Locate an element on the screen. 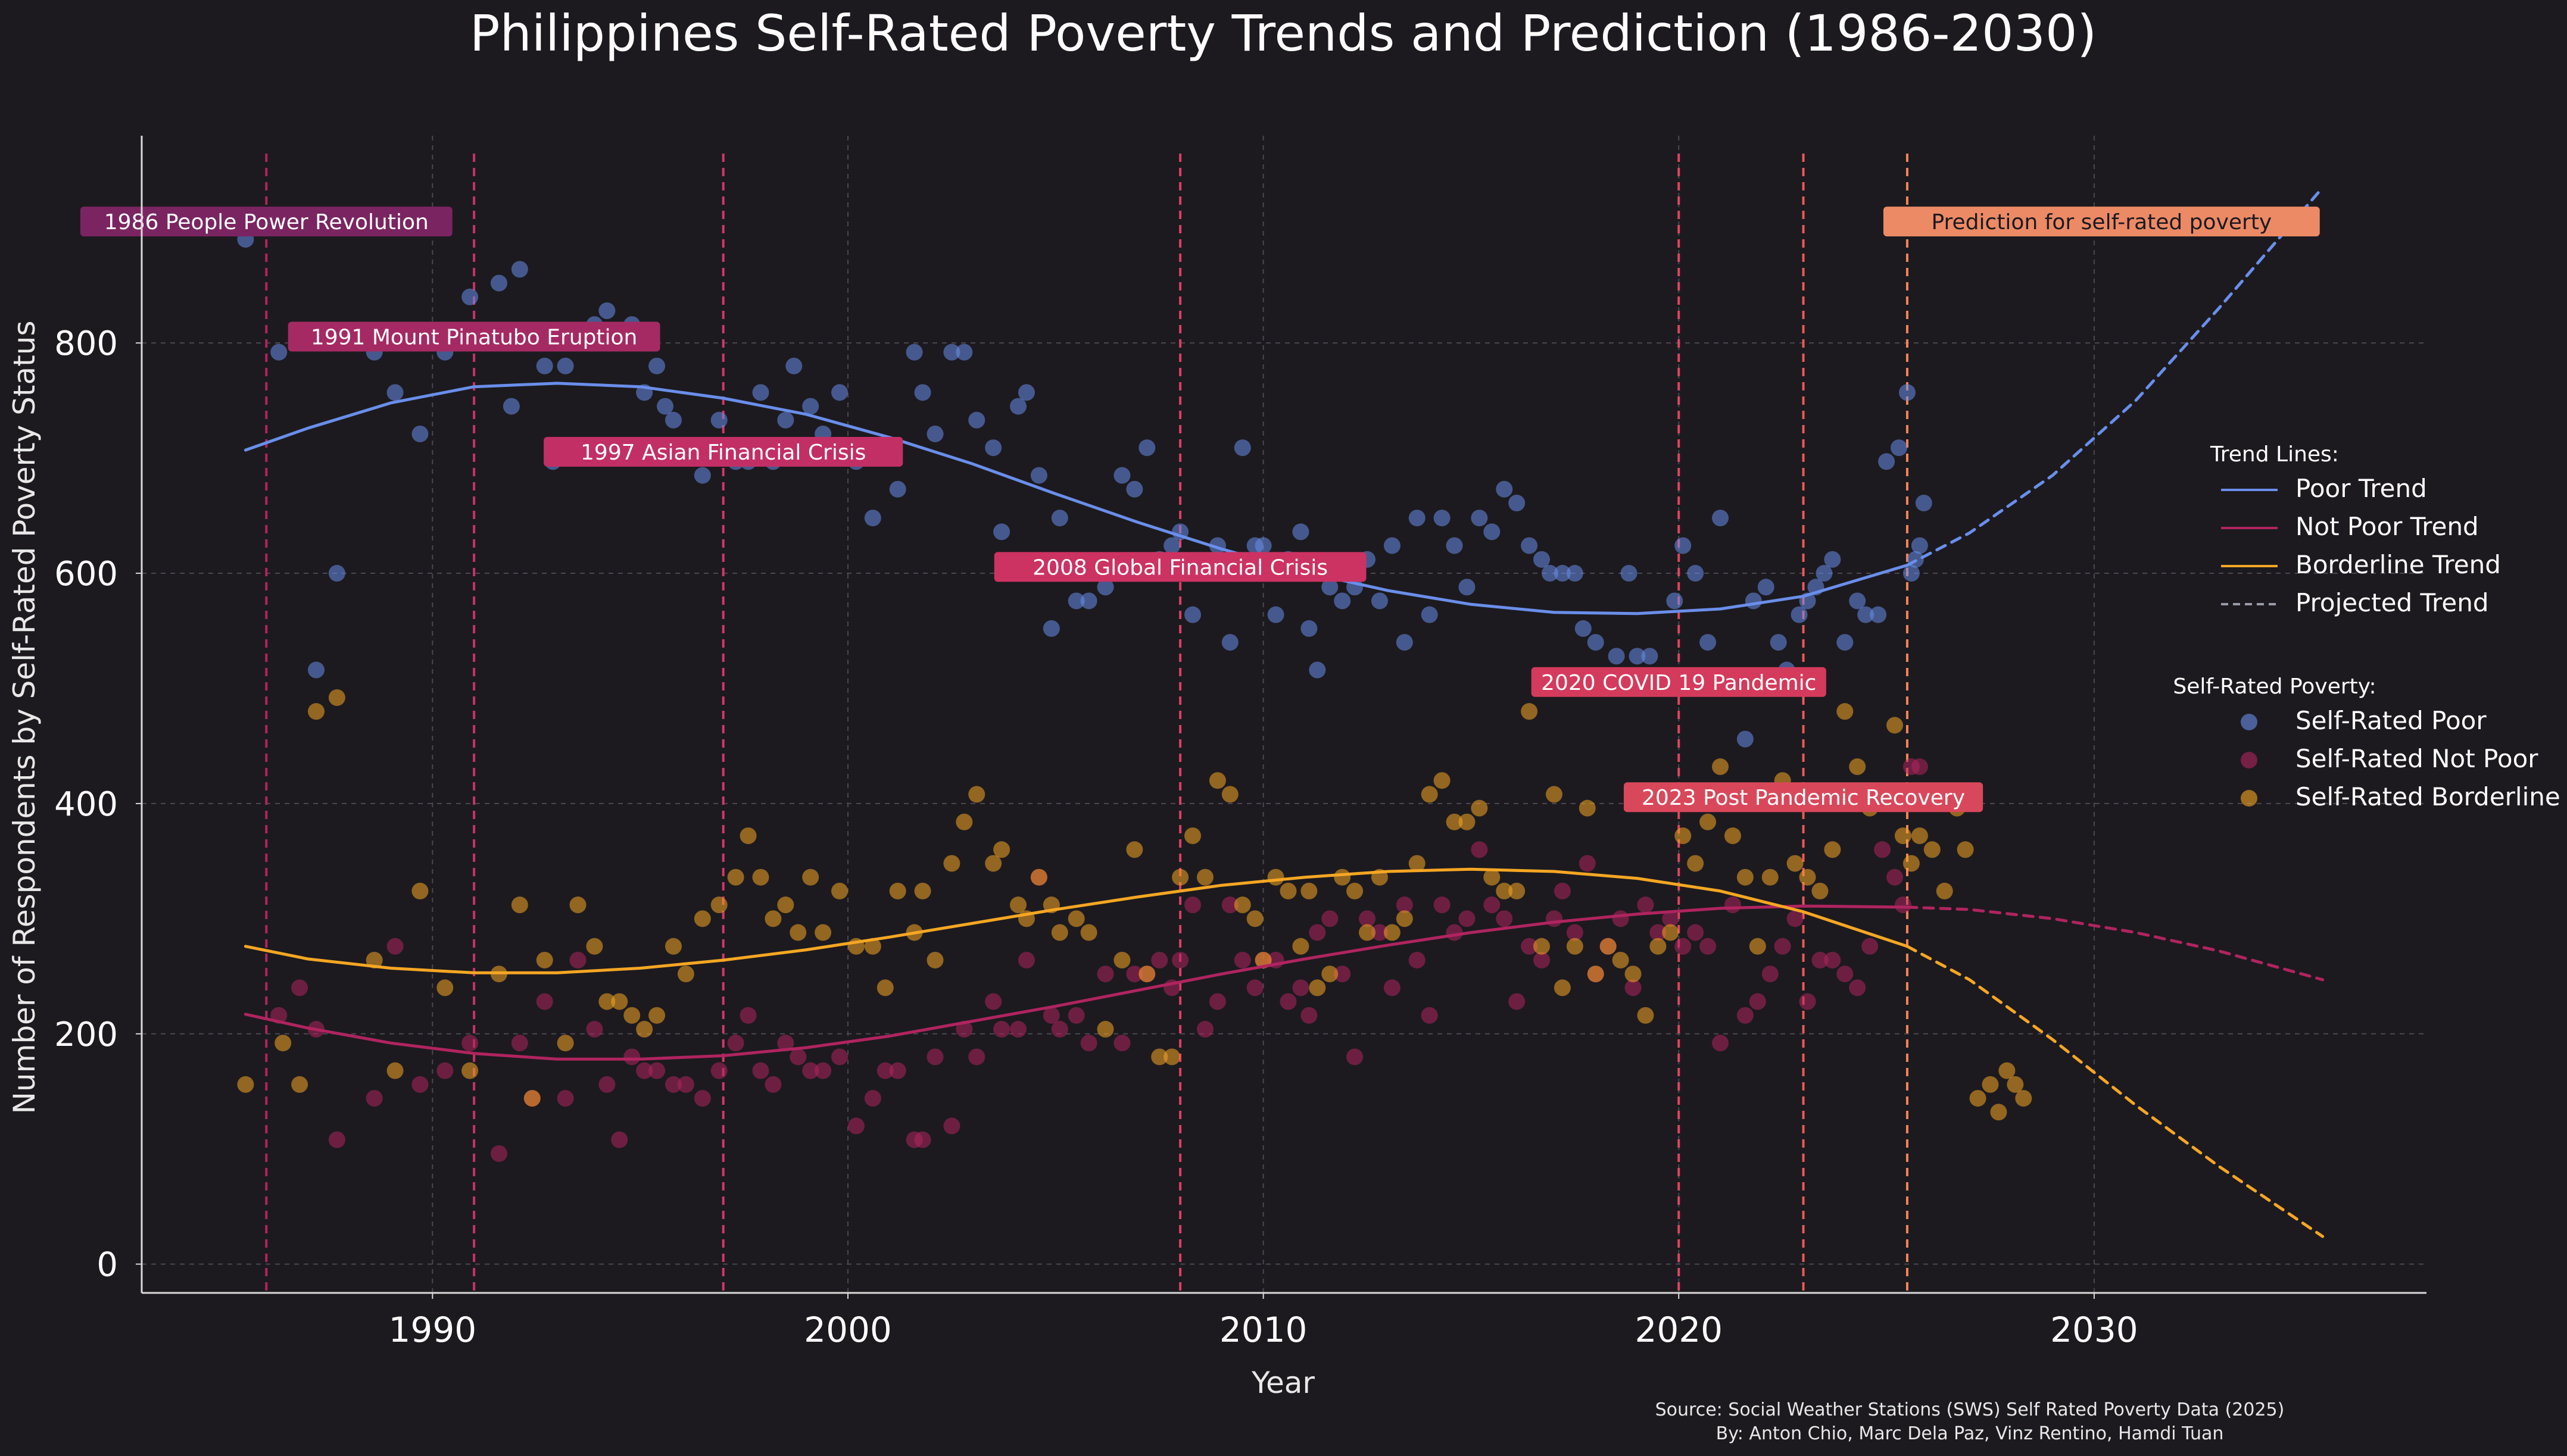 The height and width of the screenshot is (1456, 2567). event-label-2: 1997 Asian Financial Crisis is located at coordinates (723, 451).